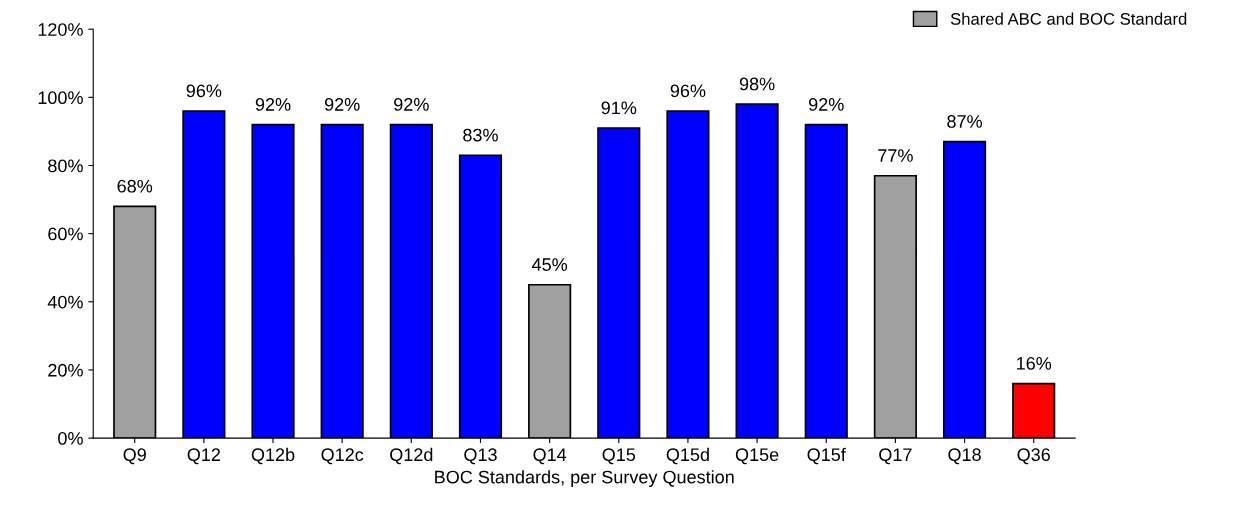 This screenshot has width=1243, height=531. What do you see at coordinates (1034, 363) in the screenshot?
I see `text: 16%` at bounding box center [1034, 363].